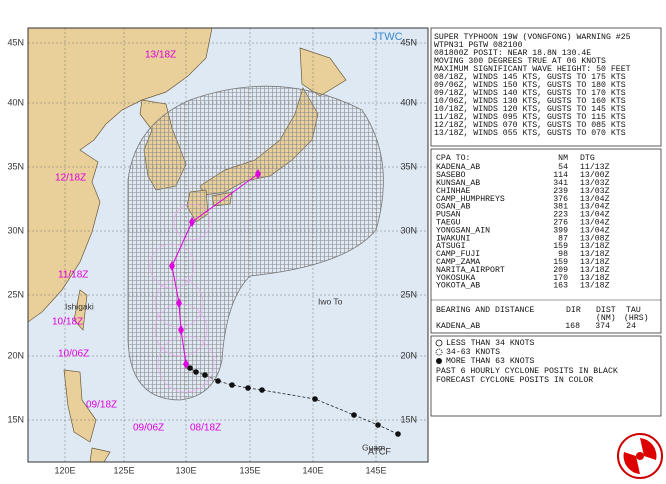 The width and height of the screenshot is (666, 484). I want to click on lon-label: 130E, so click(185, 470).